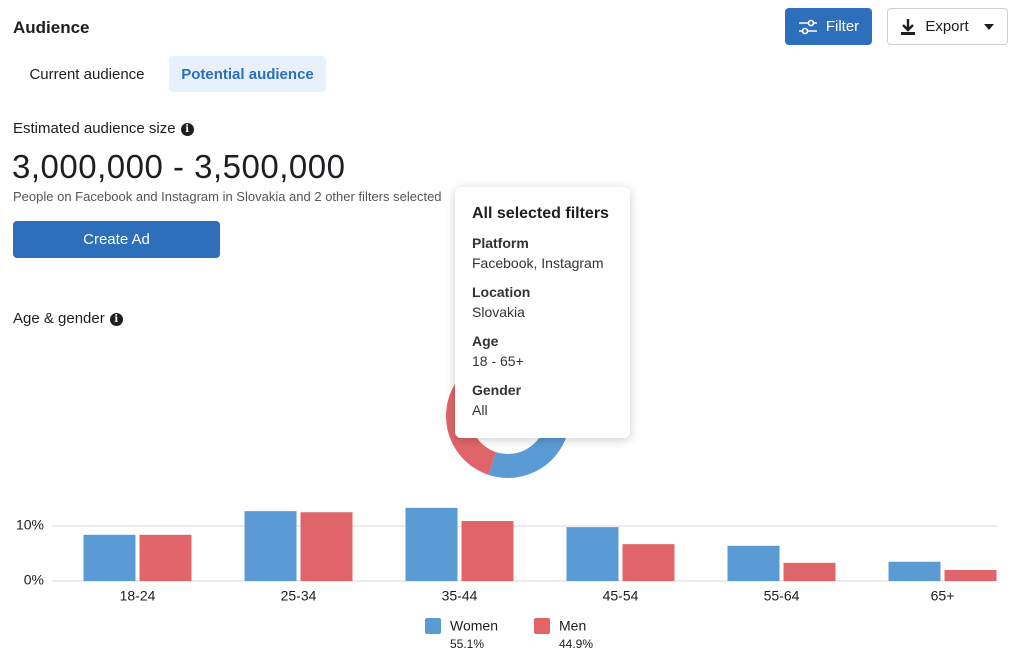 This screenshot has width=1024, height=671. I want to click on filter-value: Slovakia, so click(498, 312).